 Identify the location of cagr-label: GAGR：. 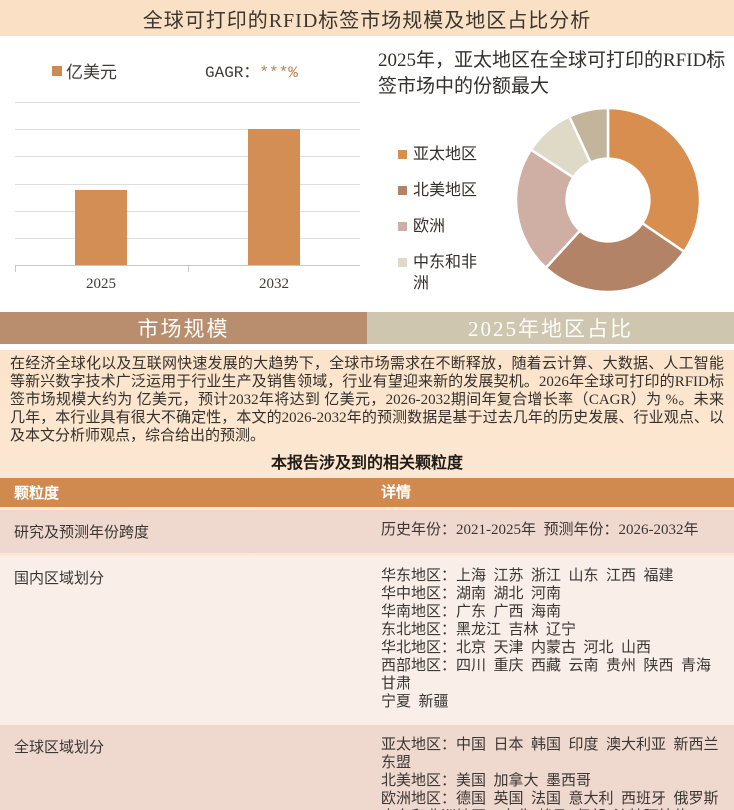
(232, 73).